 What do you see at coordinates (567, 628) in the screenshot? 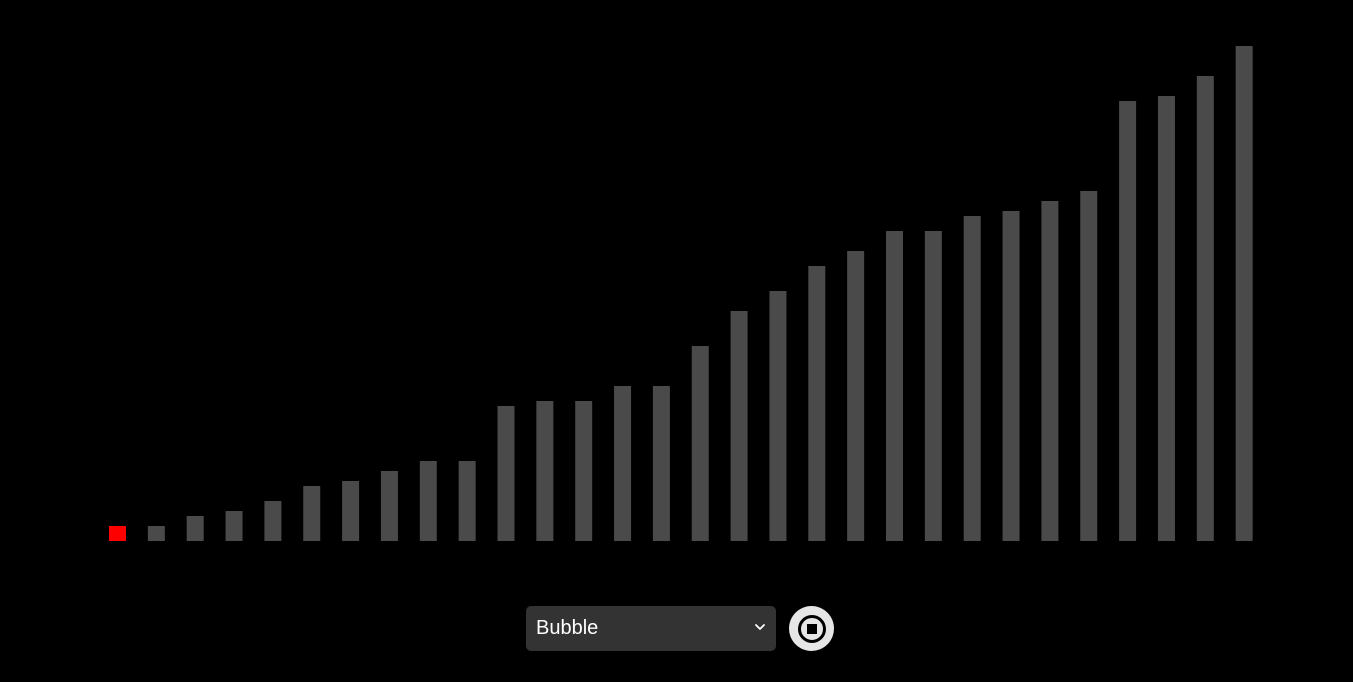
I see `algorithm-select-value: Bubble` at bounding box center [567, 628].